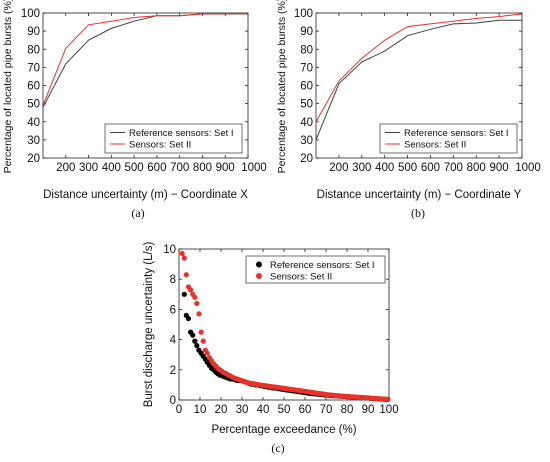  I want to click on x-tick-label: 50, so click(284, 410).